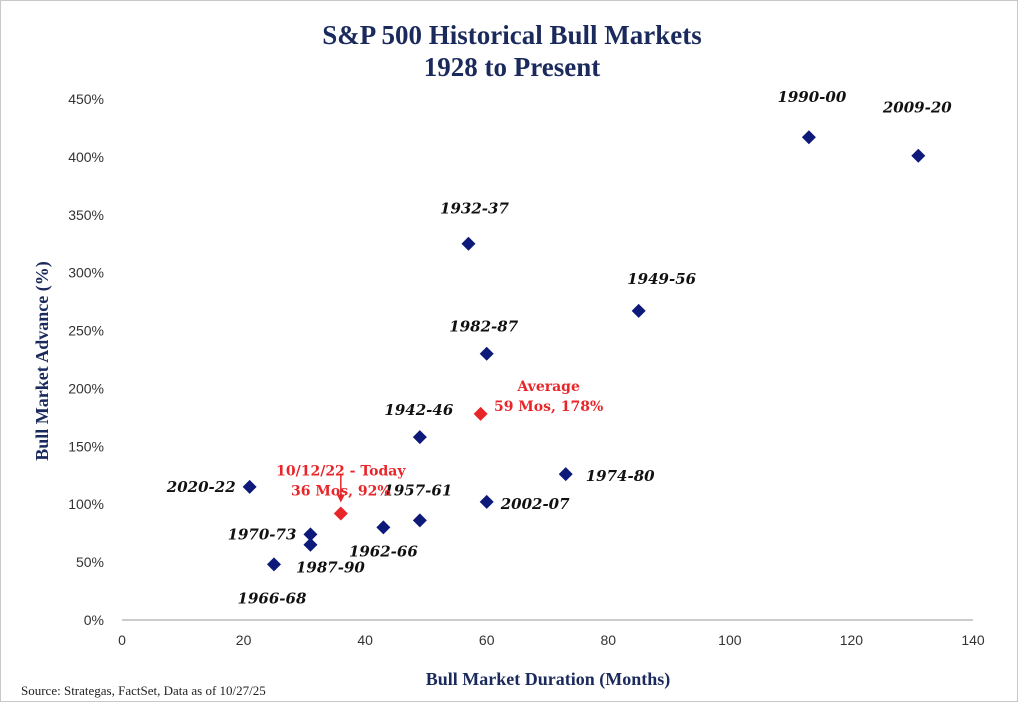 The width and height of the screenshot is (1018, 702). What do you see at coordinates (86, 99) in the screenshot?
I see `y-tick-label: 450%` at bounding box center [86, 99].